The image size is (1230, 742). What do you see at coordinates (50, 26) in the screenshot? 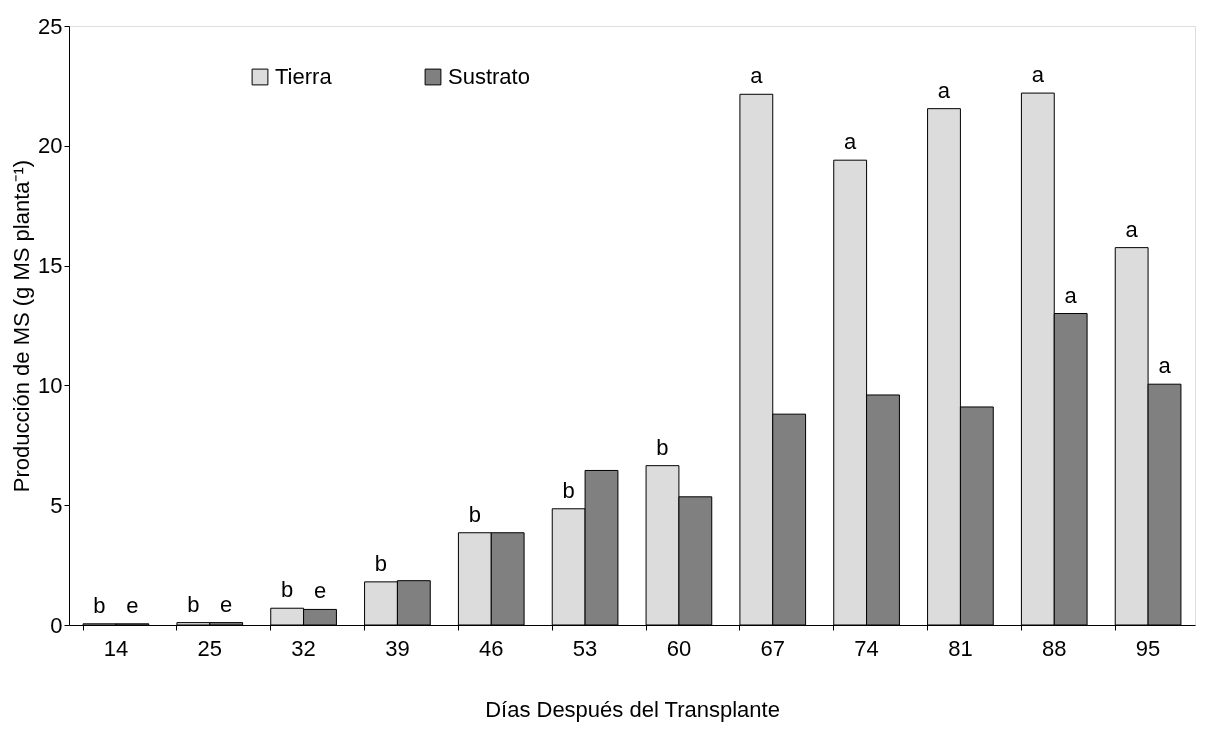
I see `y-tick-label: 25` at bounding box center [50, 26].